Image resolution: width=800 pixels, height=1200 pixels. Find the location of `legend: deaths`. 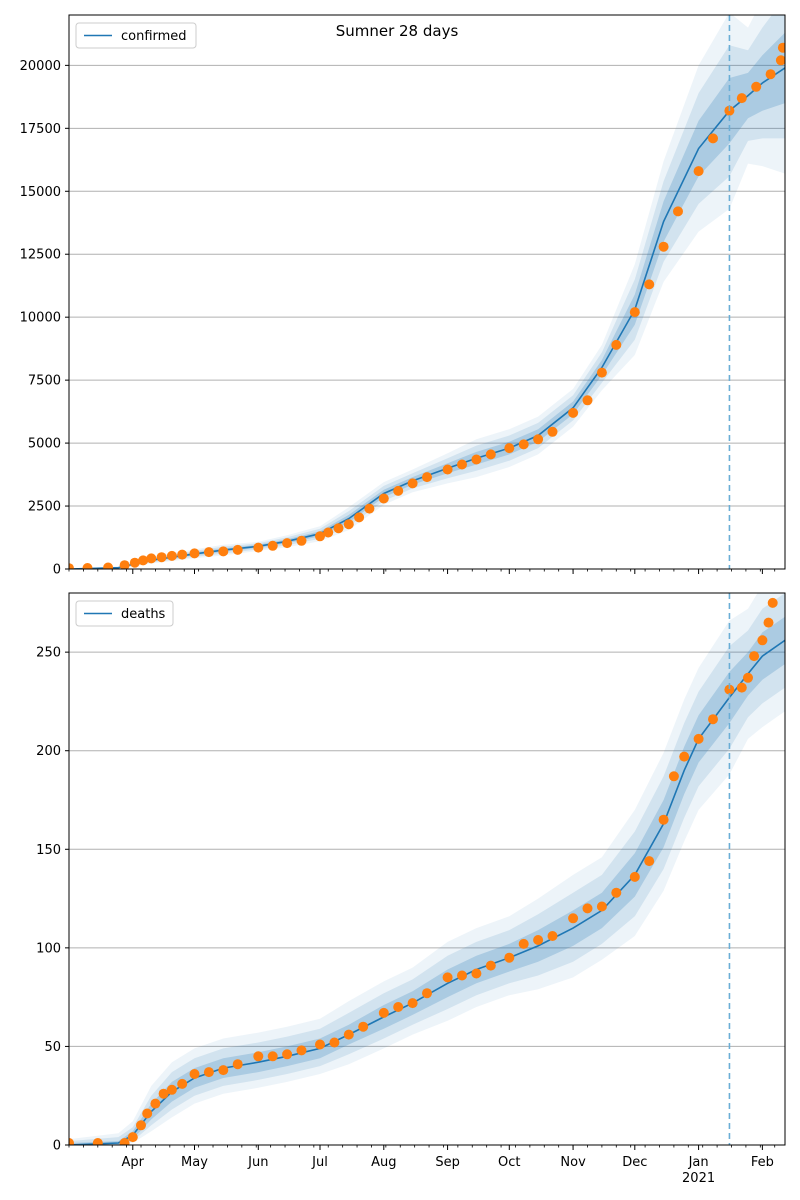

legend: deaths is located at coordinates (124, 613).